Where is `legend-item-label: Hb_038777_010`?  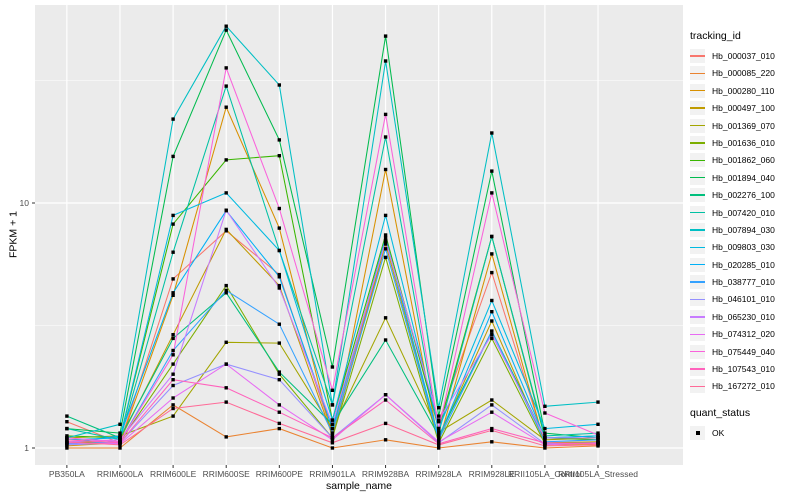 legend-item-label: Hb_038777_010 is located at coordinates (743, 282).